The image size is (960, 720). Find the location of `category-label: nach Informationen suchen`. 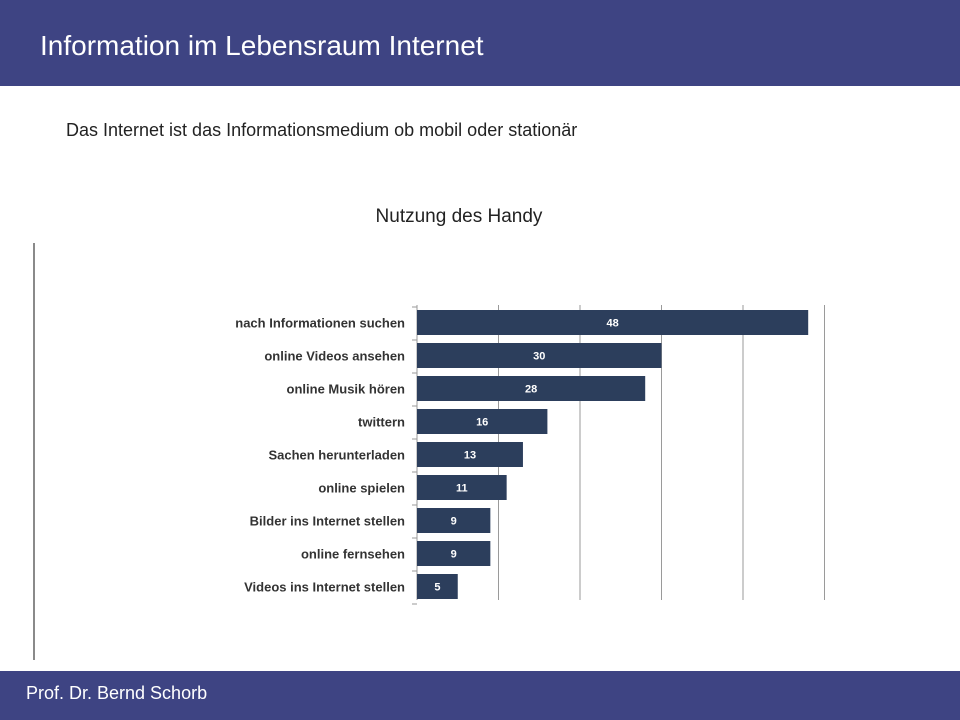

category-label: nach Informationen suchen is located at coordinates (320, 323).